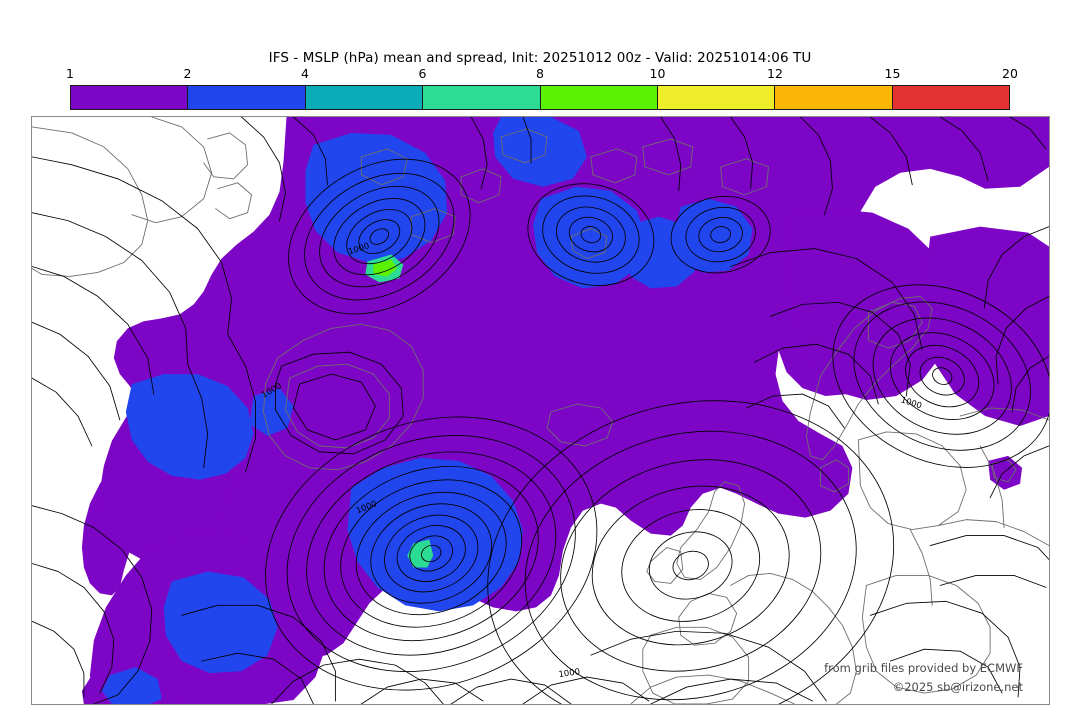 The height and width of the screenshot is (718, 1080). I want to click on colorbar-tick-10: 10, so click(657, 73).